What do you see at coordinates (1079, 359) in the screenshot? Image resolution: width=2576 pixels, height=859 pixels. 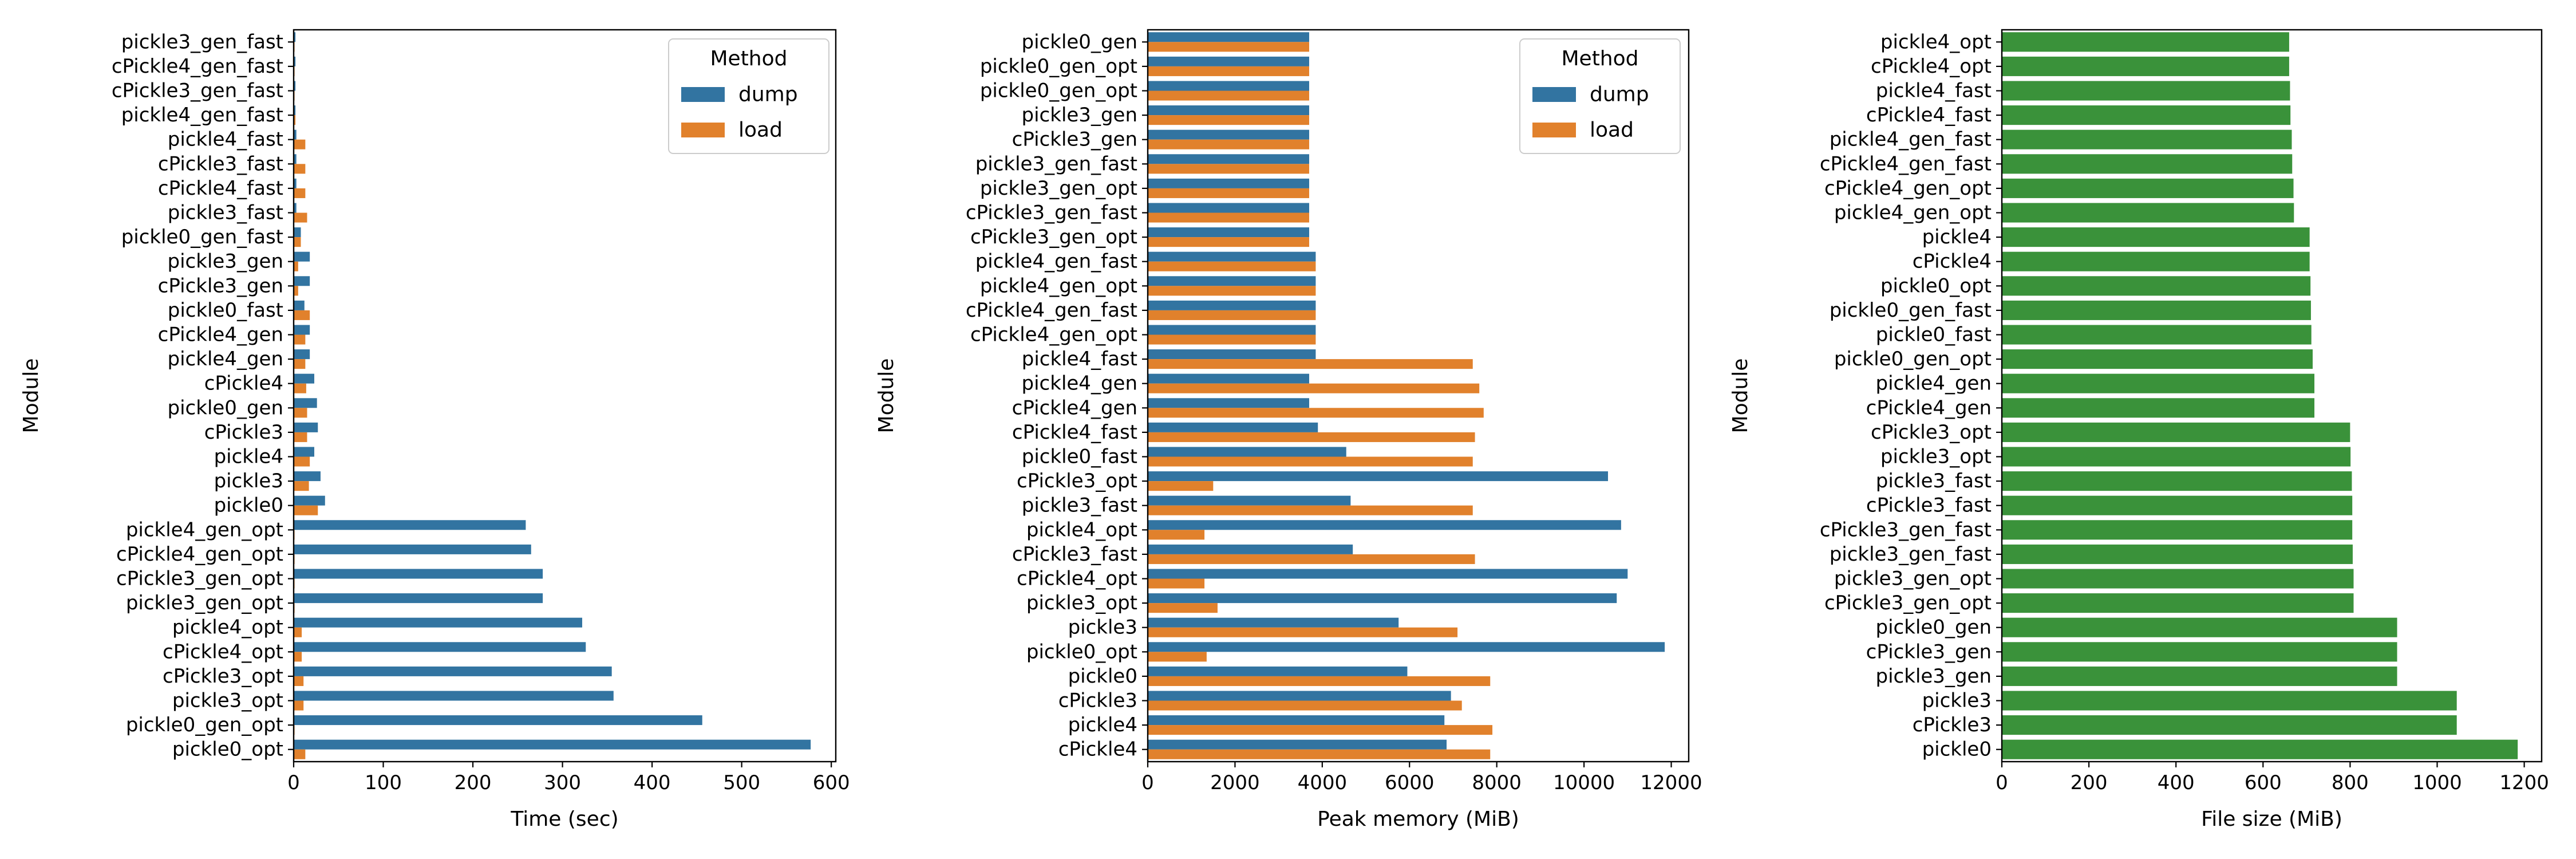 I see `y-tick-label: pickle4_fast` at bounding box center [1079, 359].